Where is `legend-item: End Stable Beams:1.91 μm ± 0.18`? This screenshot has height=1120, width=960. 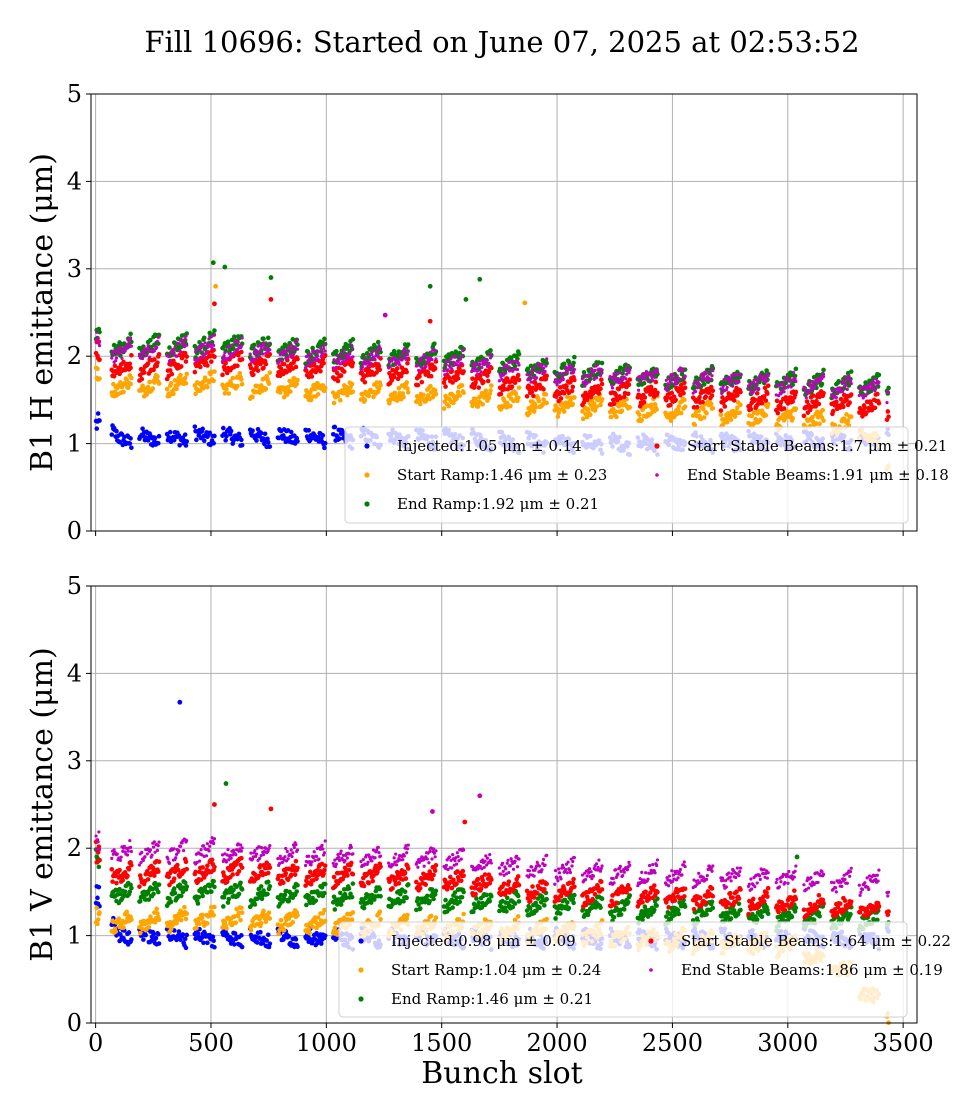 legend-item: End Stable Beams:1.91 μm ± 0.18 is located at coordinates (802, 475).